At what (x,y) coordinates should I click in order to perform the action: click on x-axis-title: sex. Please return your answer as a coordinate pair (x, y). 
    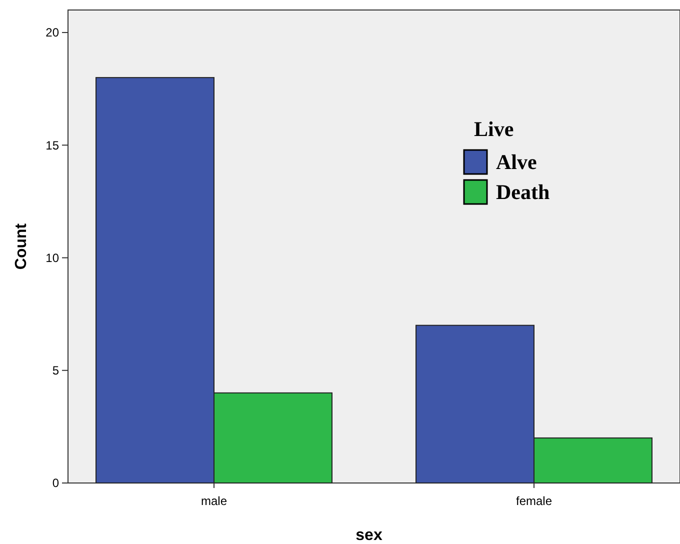
    Looking at the image, I should click on (369, 535).